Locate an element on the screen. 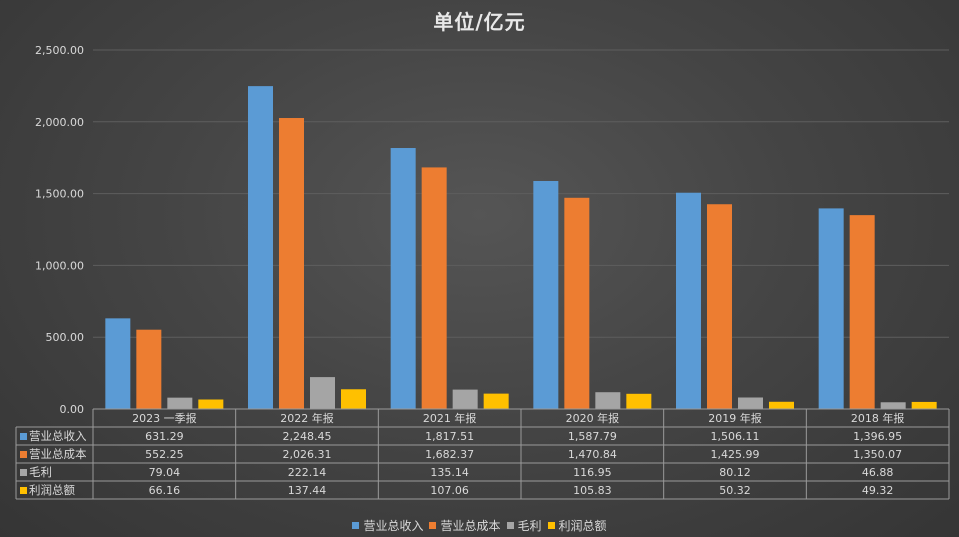 Image resolution: width=959 pixels, height=537 pixels. table-value: 631.29 is located at coordinates (164, 436).